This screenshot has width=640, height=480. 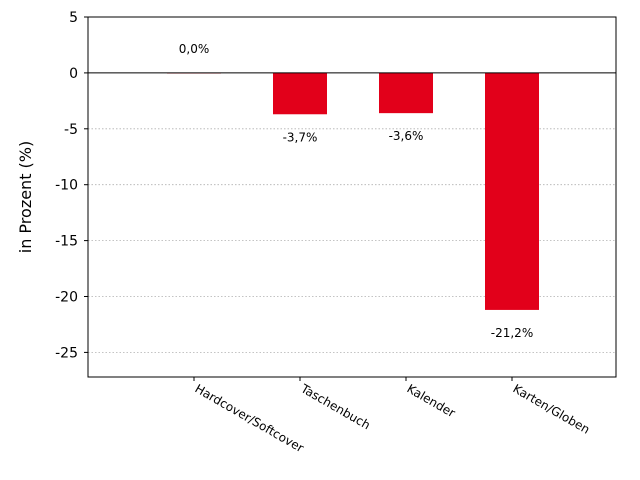 I want to click on x-tick-label: Taschenbuch, so click(x=335, y=406).